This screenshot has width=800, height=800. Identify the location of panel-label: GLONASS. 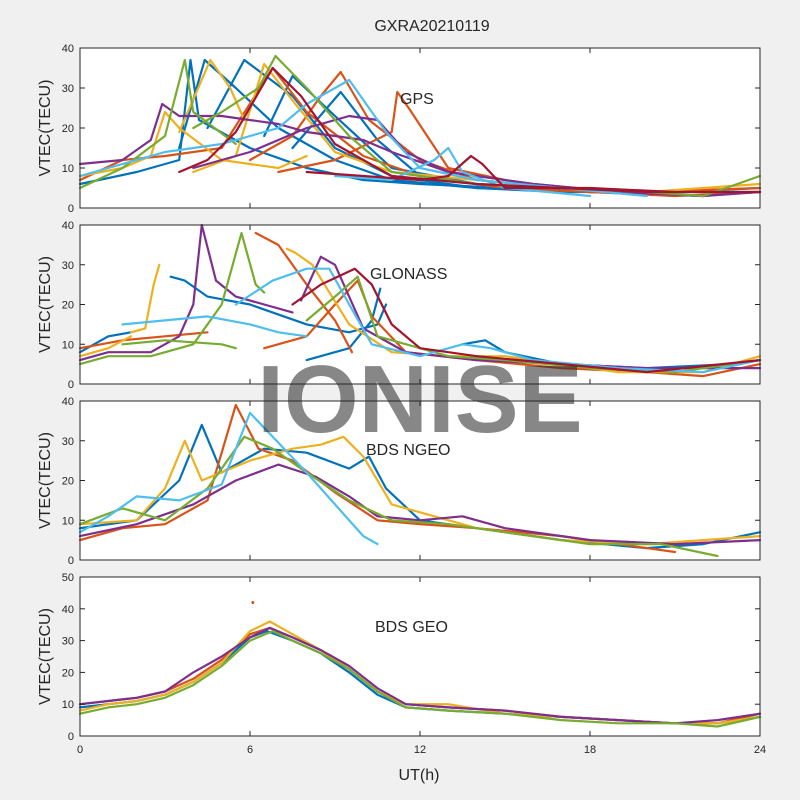
(408, 274).